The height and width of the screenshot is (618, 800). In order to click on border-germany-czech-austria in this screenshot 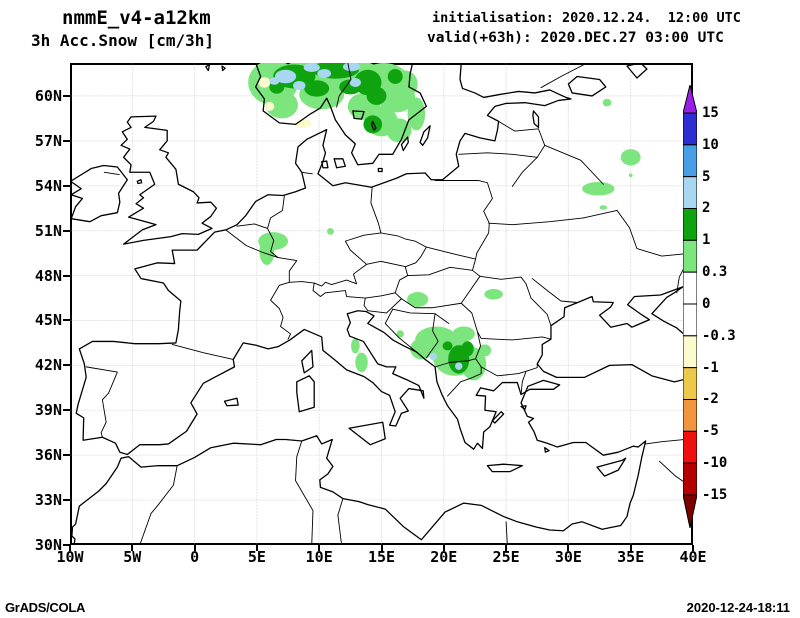, I will do `click(375, 250)`.